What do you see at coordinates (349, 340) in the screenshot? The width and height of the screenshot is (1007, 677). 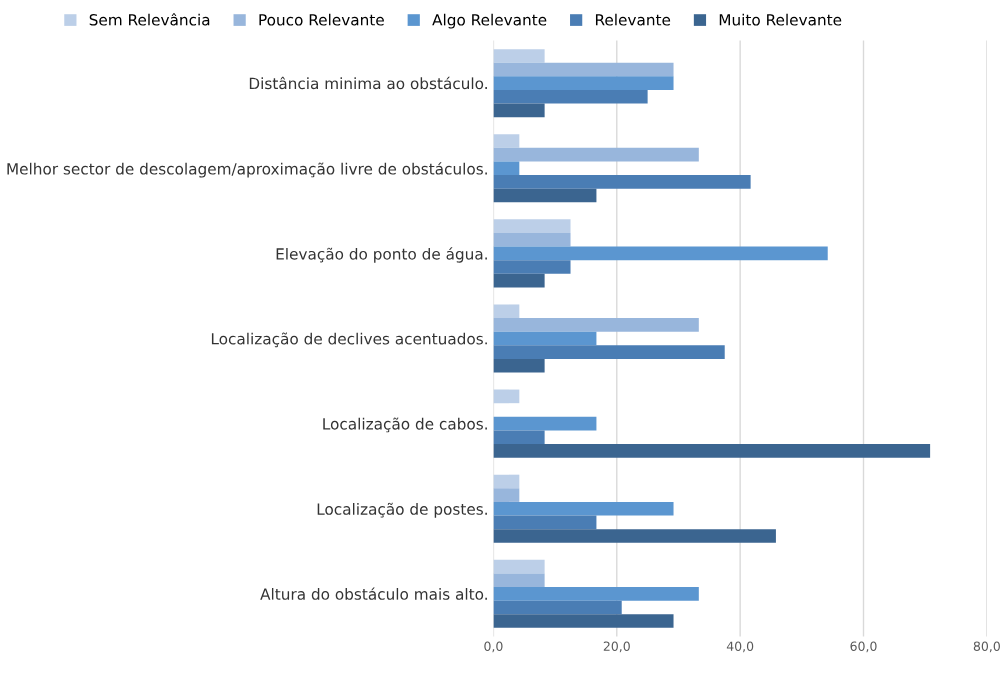 I see `y-tick-label: Localização de declives acentuados.` at bounding box center [349, 340].